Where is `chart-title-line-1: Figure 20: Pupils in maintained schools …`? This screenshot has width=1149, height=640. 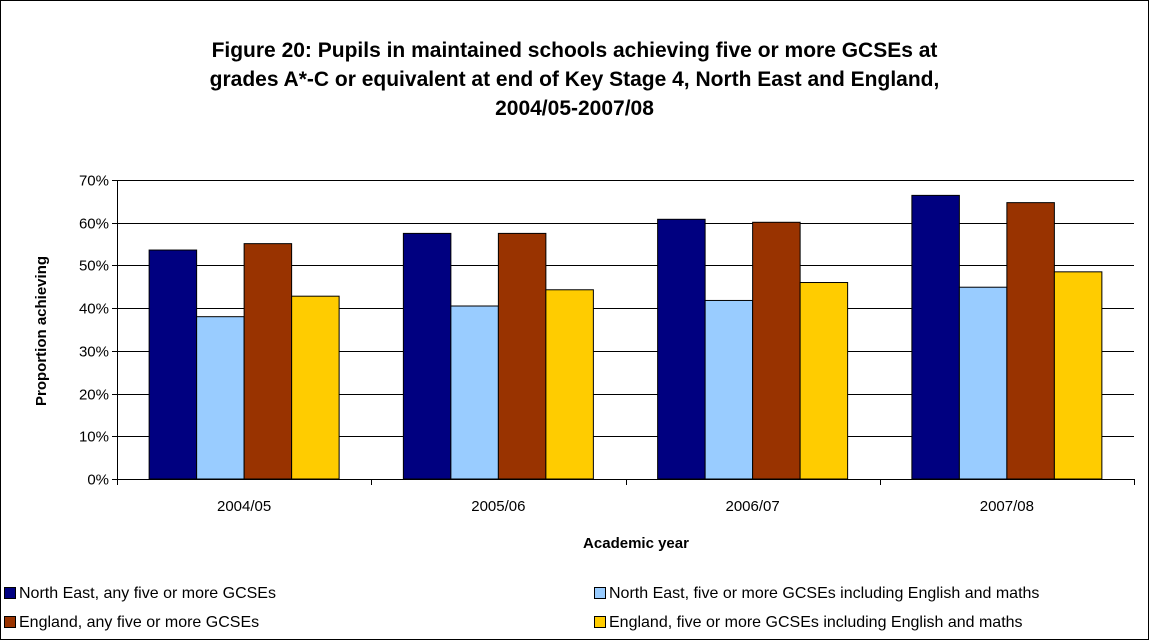 chart-title-line-1: Figure 20: Pupils in maintained schools … is located at coordinates (574, 50).